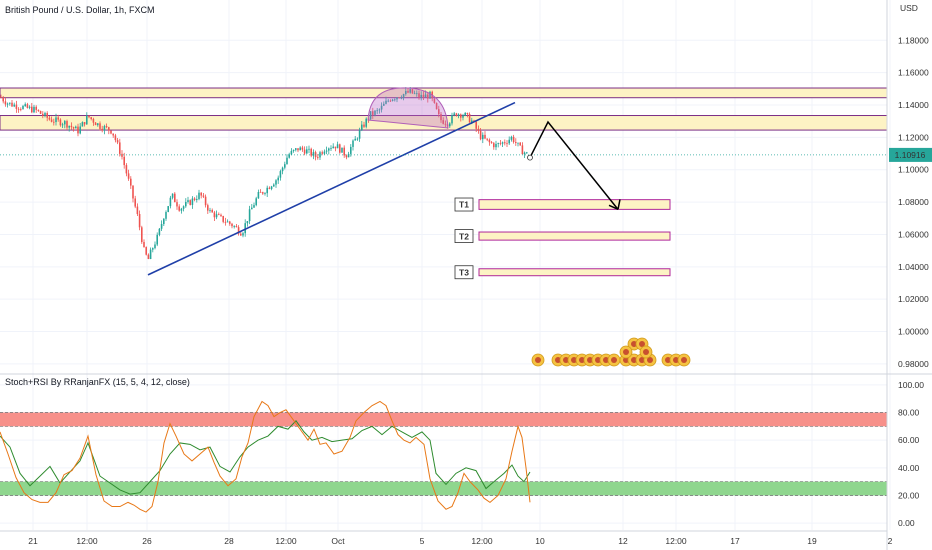 The width and height of the screenshot is (932, 550). What do you see at coordinates (906, 523) in the screenshot?
I see `osc-tick-label: 0.00` at bounding box center [906, 523].